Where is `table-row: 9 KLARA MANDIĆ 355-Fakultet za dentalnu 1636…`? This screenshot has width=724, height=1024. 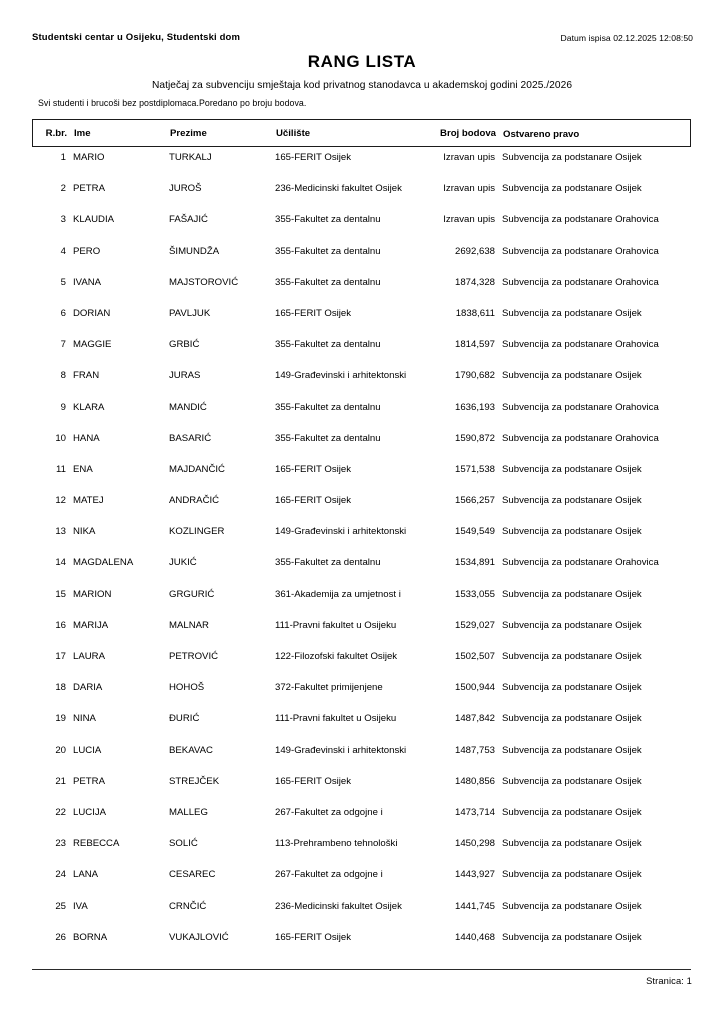
table-row: 9 KLARA MANDIĆ 355-Fakultet za dentalnu 1636… is located at coordinates (361, 412).